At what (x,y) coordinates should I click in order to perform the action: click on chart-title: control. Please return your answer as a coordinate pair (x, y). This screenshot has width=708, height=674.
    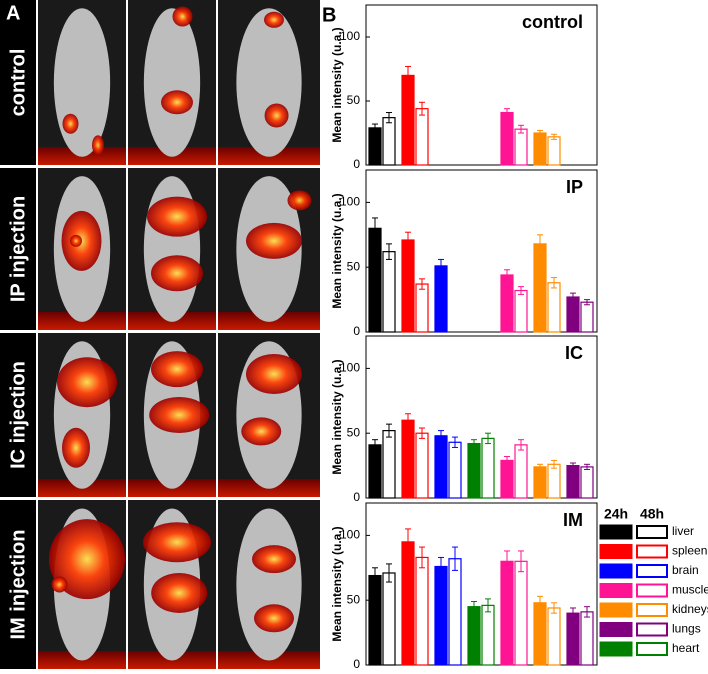
    Looking at the image, I should click on (552, 22).